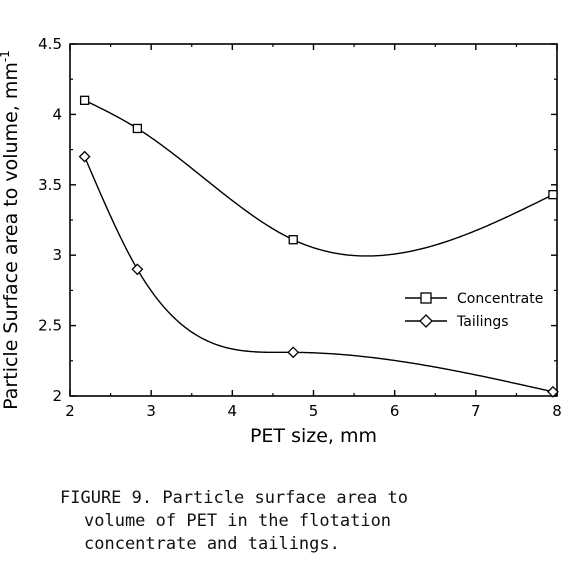 This screenshot has width=570, height=567. Describe the element at coordinates (11, 236) in the screenshot. I see `y-axis-title-text: Particle Surface area to volume, mm` at that location.